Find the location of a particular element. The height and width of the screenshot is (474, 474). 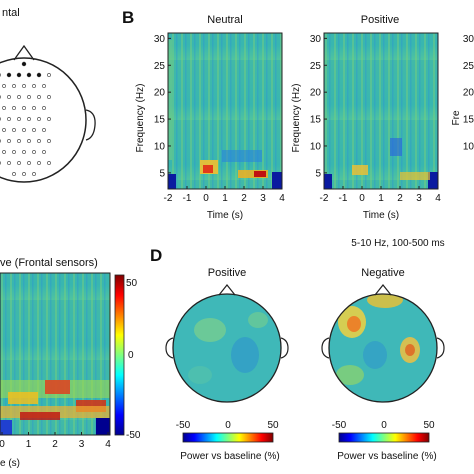

topomap-negative: Negative is located at coordinates (383, 335).